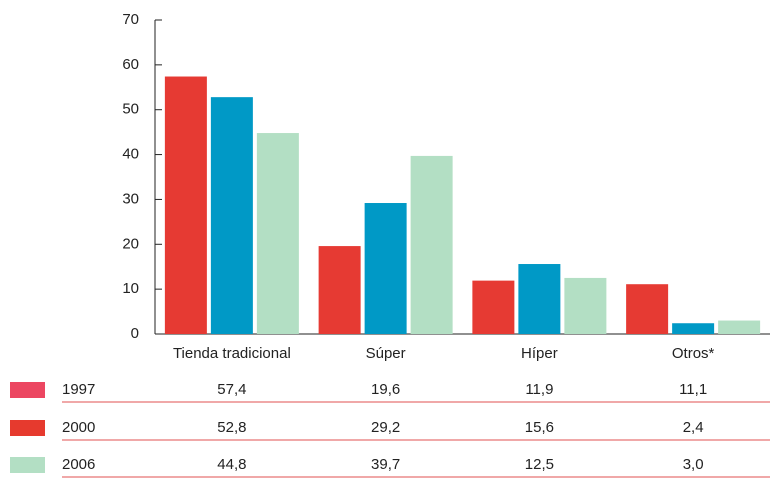  I want to click on x-tick-label: Tienda tradicional, so click(232, 353).